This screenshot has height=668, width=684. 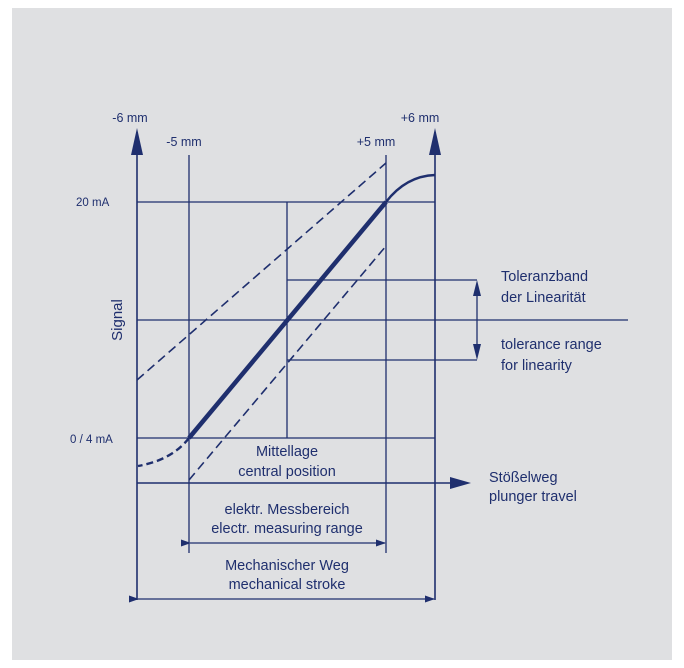 What do you see at coordinates (543, 298) in the screenshot?
I see `label-der-linearitaet: der Linearität` at bounding box center [543, 298].